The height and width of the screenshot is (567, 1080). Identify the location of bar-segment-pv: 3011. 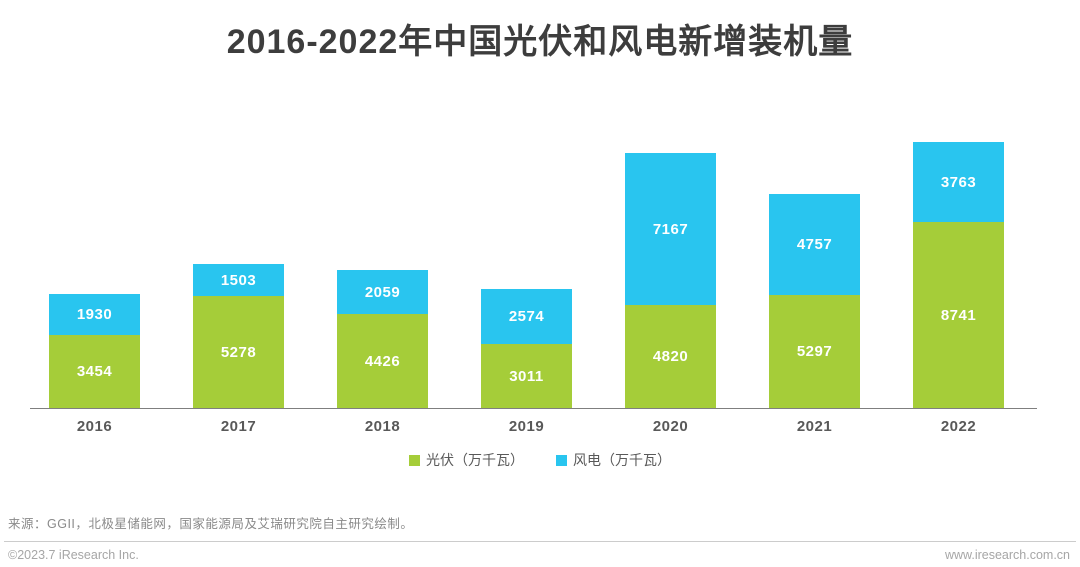
(526, 376).